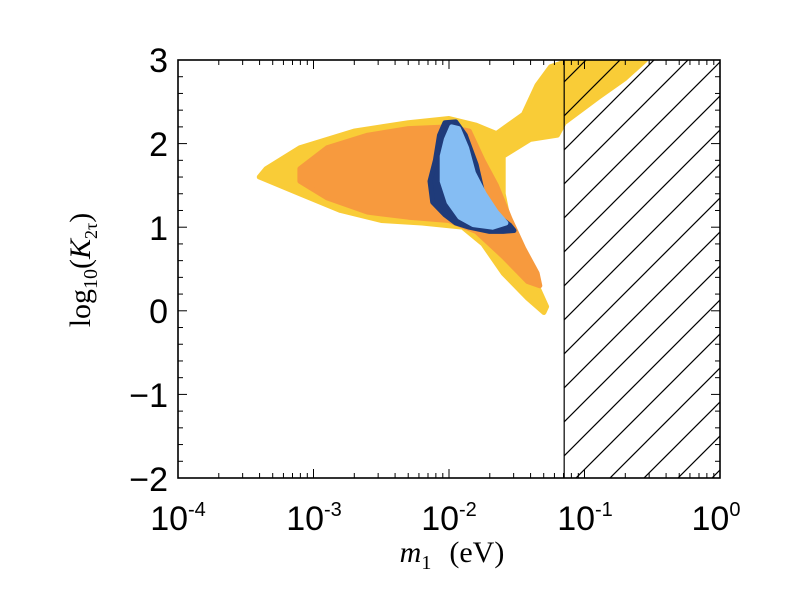  I want to click on y-tick-label: 2, so click(158, 145).